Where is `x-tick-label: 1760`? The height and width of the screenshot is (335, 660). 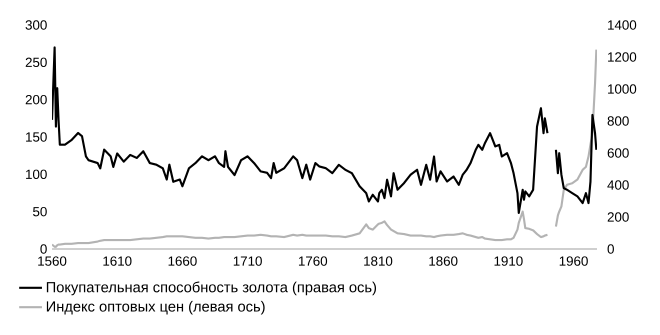
x-tick-label: 1760 is located at coordinates (313, 261).